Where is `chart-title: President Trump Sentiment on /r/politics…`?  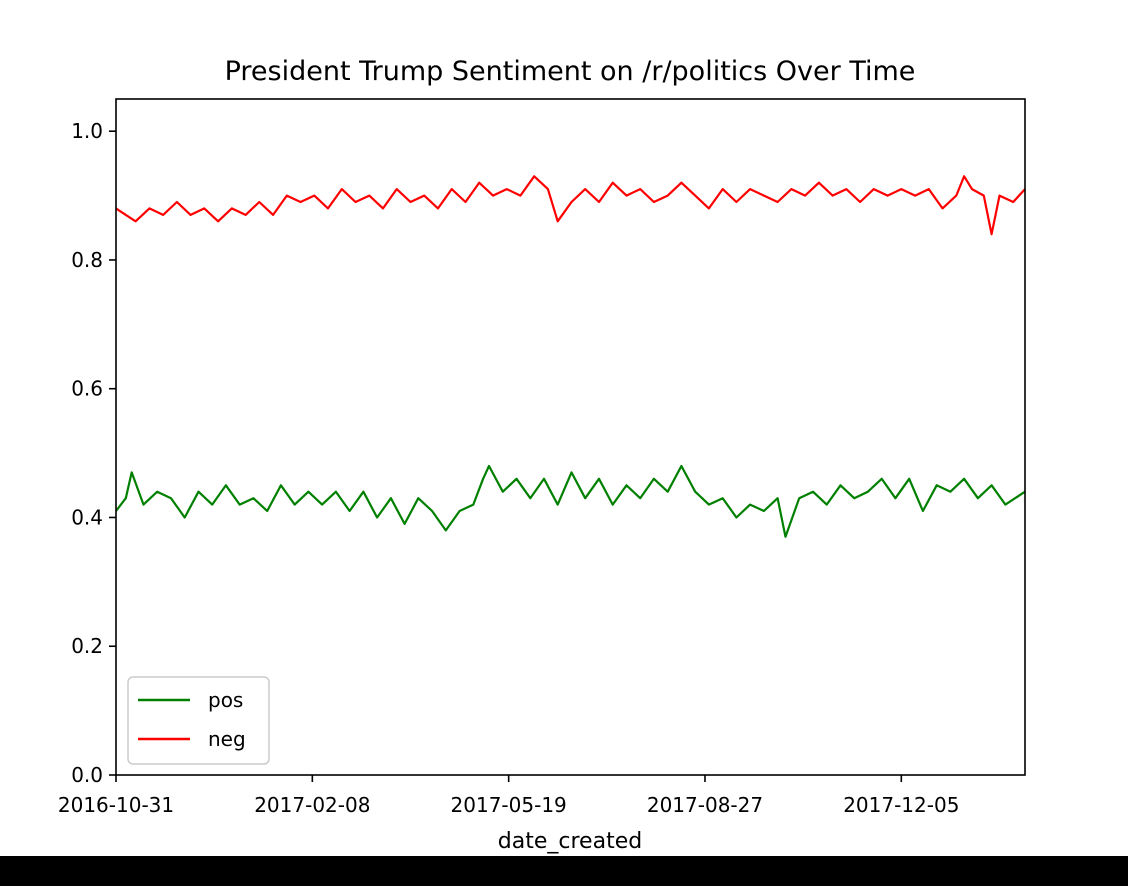
chart-title: President Trump Sentiment on /r/politics… is located at coordinates (570, 71).